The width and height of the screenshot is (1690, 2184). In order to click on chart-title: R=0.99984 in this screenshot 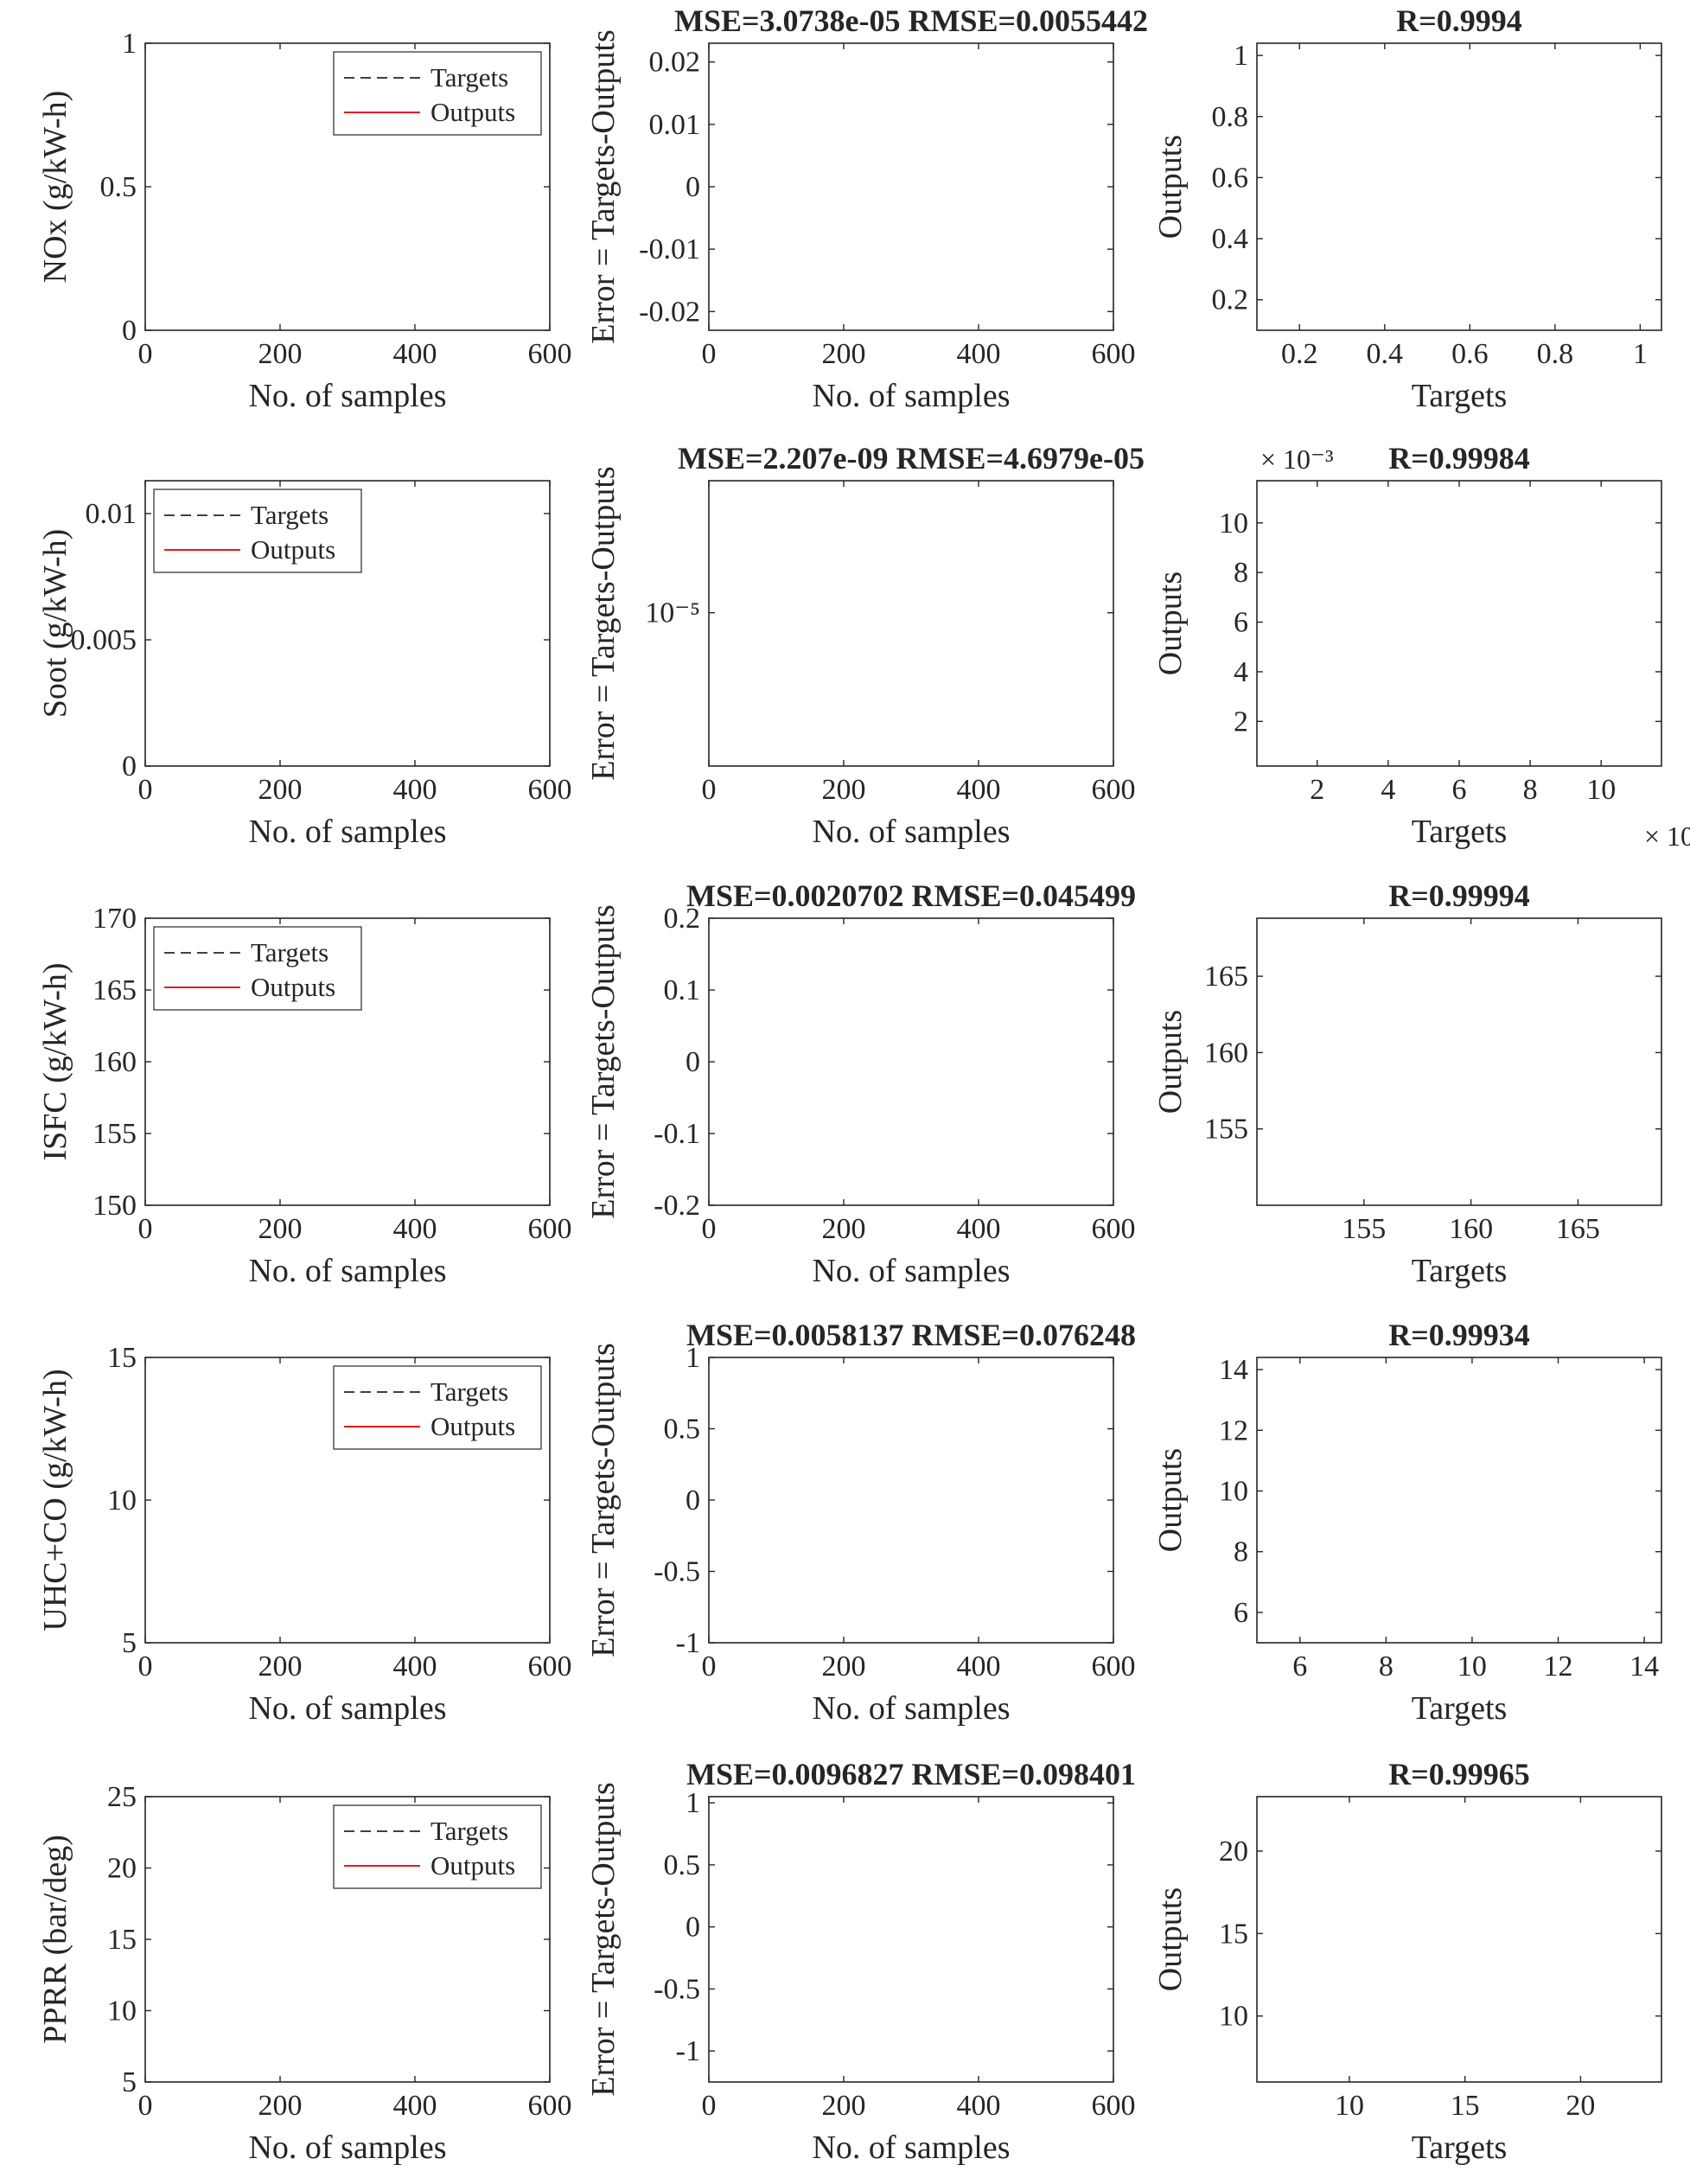, I will do `click(1459, 459)`.